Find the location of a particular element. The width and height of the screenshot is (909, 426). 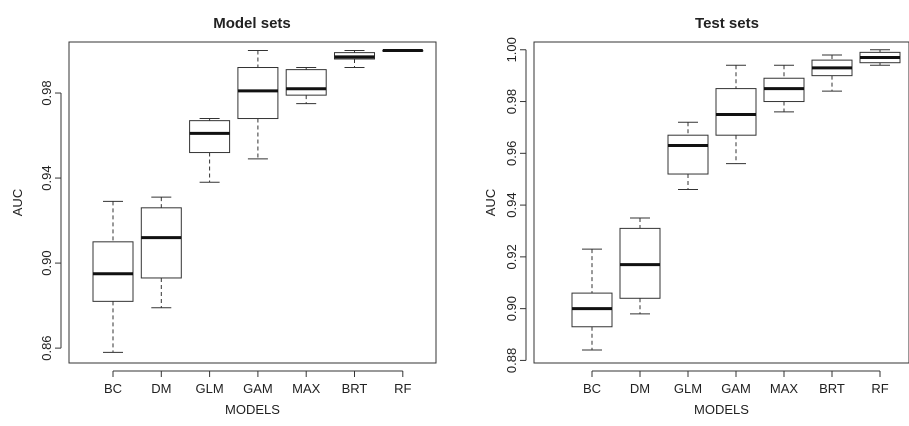

box-max is located at coordinates (306, 82).